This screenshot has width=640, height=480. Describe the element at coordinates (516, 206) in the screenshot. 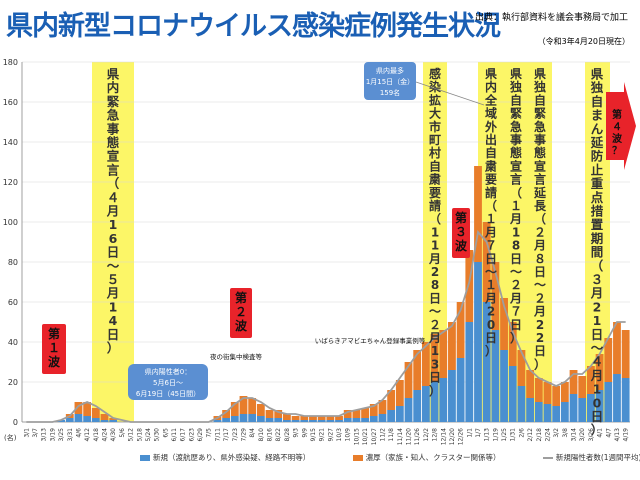

I see `band-label-char: １` at that location.